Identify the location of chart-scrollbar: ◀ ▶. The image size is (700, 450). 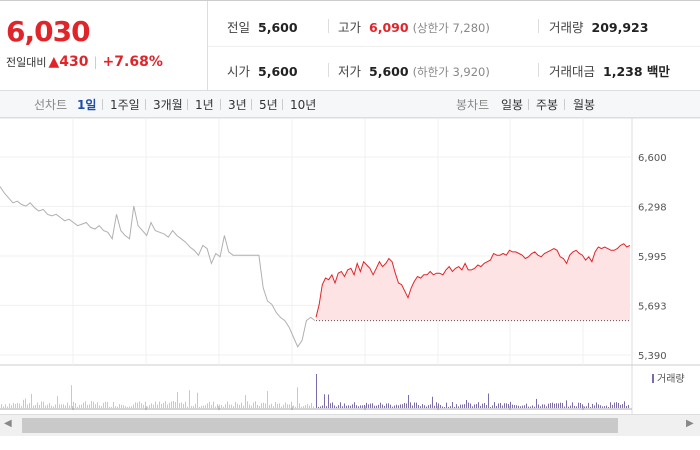
(350, 425).